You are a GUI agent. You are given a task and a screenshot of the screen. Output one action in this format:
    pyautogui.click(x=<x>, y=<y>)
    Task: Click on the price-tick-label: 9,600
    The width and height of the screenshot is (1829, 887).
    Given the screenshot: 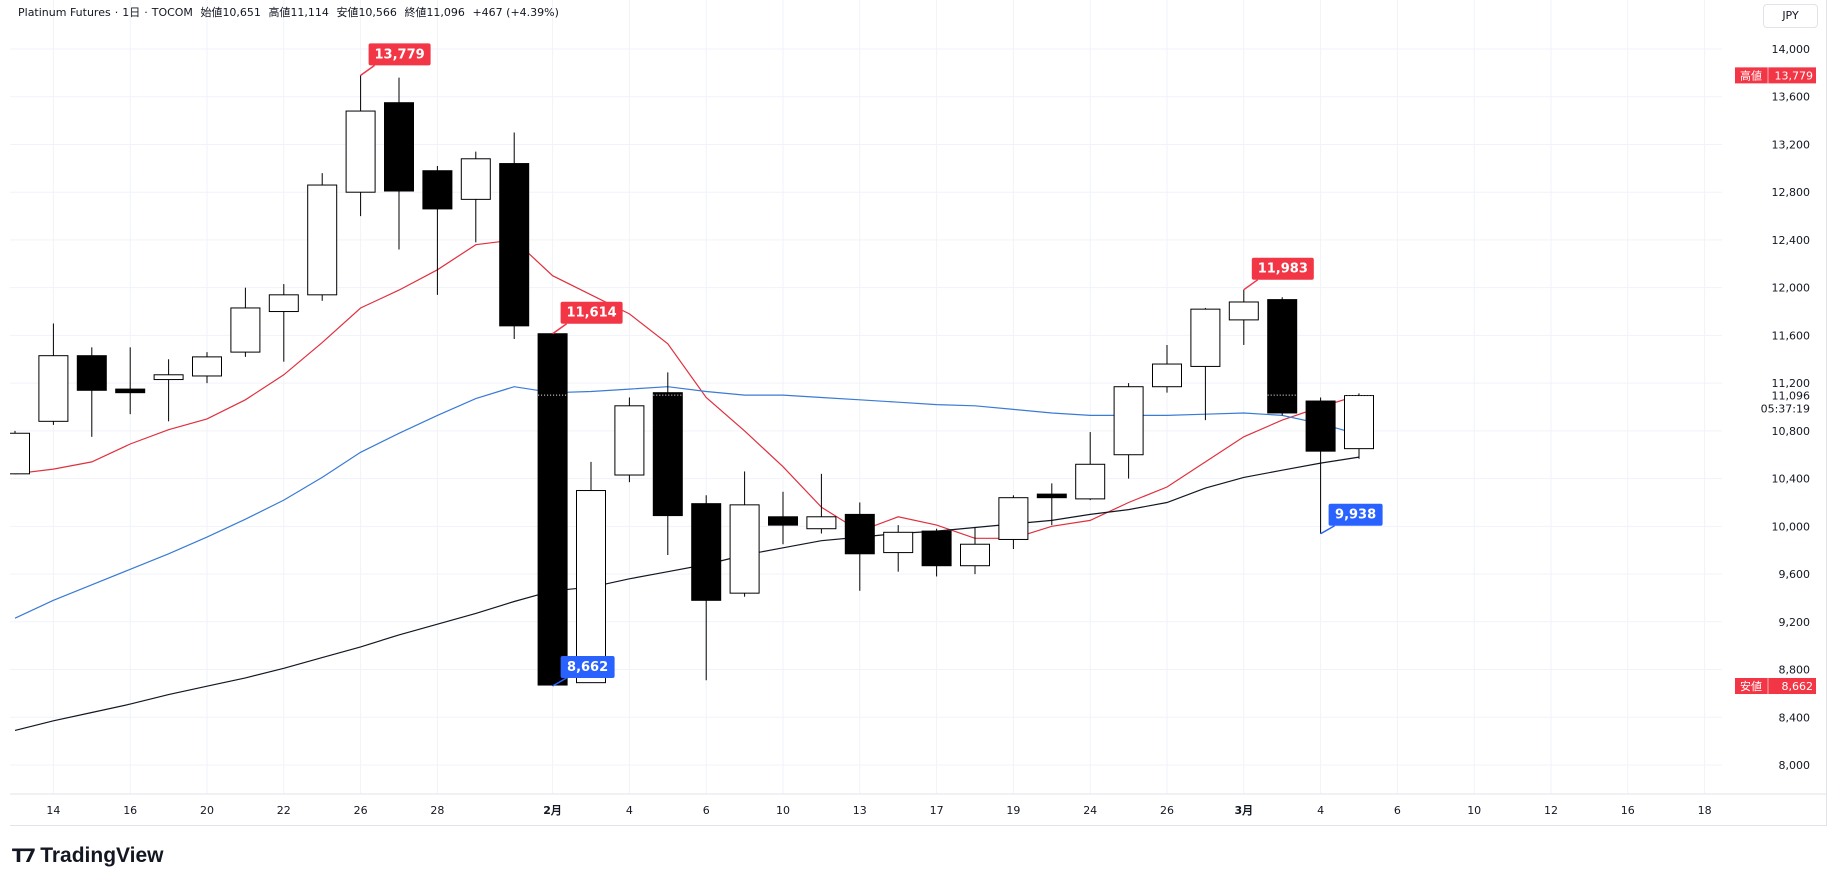 What is the action you would take?
    pyautogui.click(x=1795, y=574)
    